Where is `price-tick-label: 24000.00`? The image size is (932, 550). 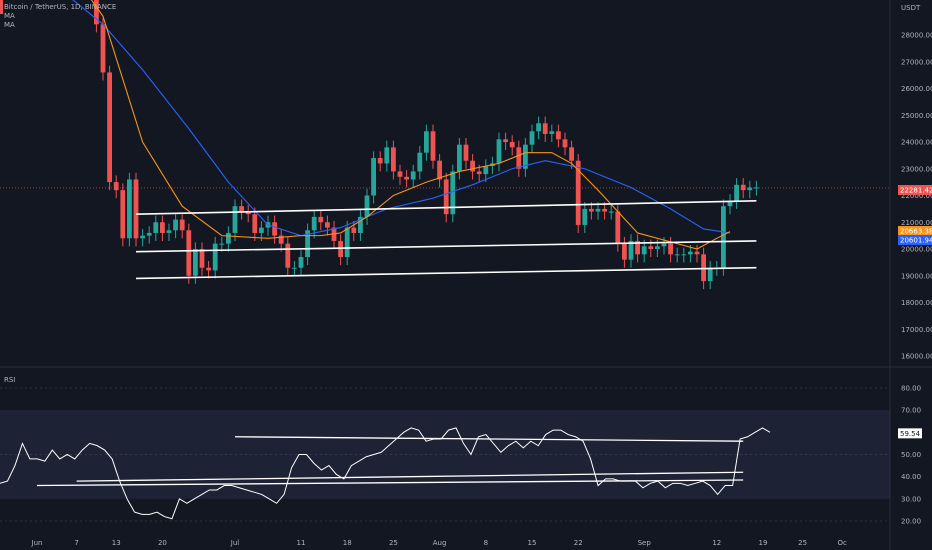
price-tick-label: 24000.00 is located at coordinates (916, 143).